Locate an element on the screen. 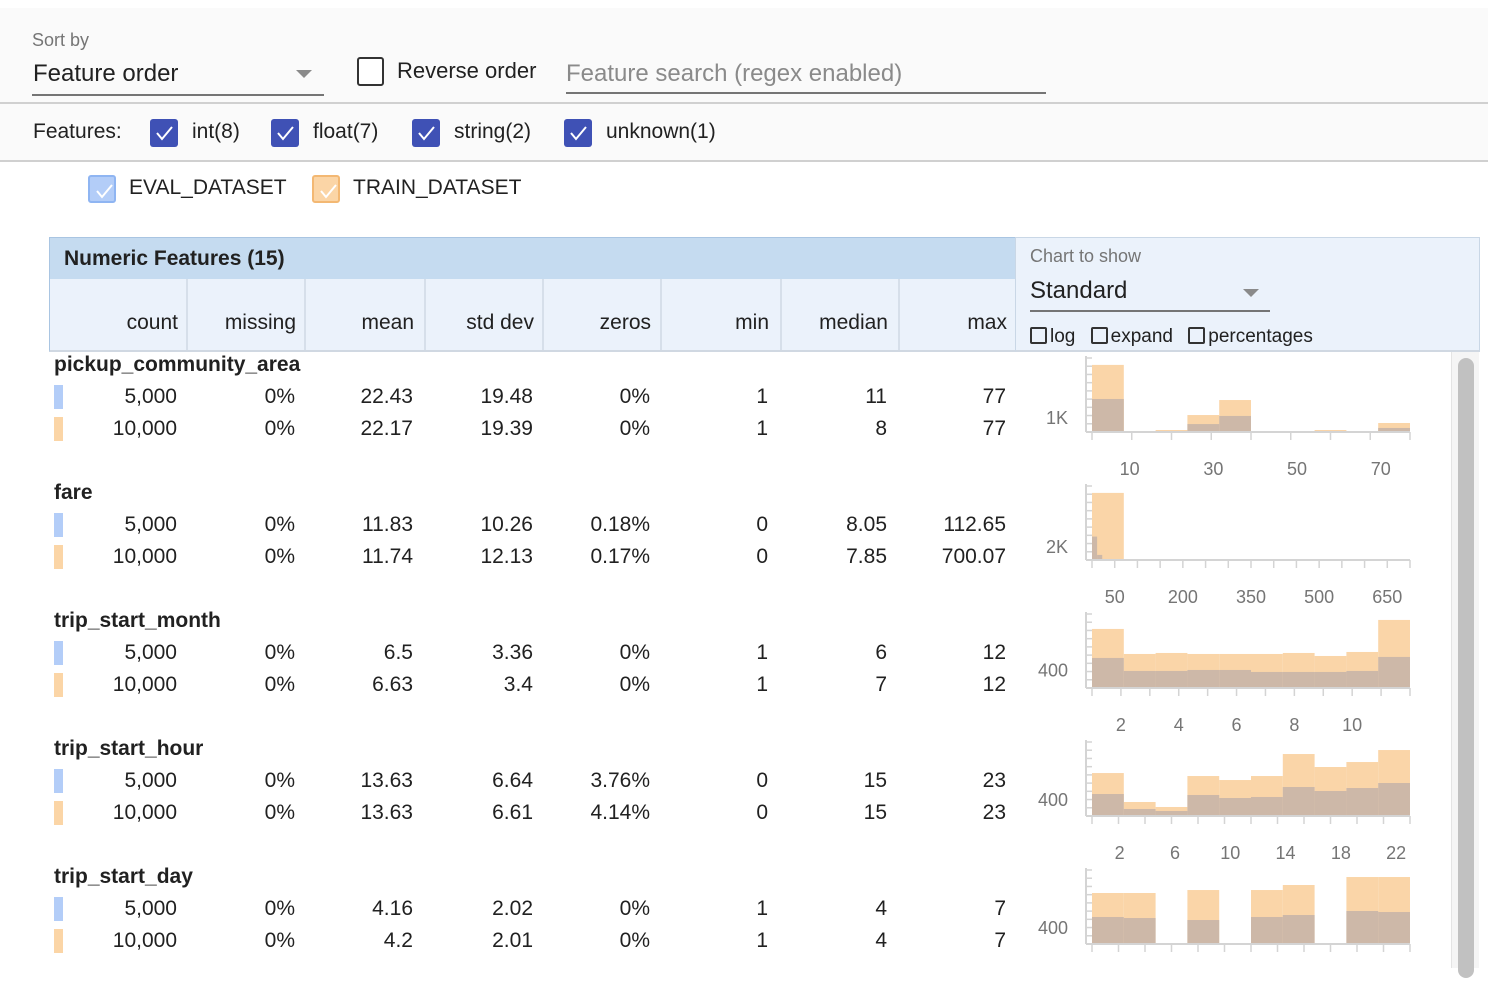 The width and height of the screenshot is (1488, 992). cell-median: 6 is located at coordinates (881, 652).